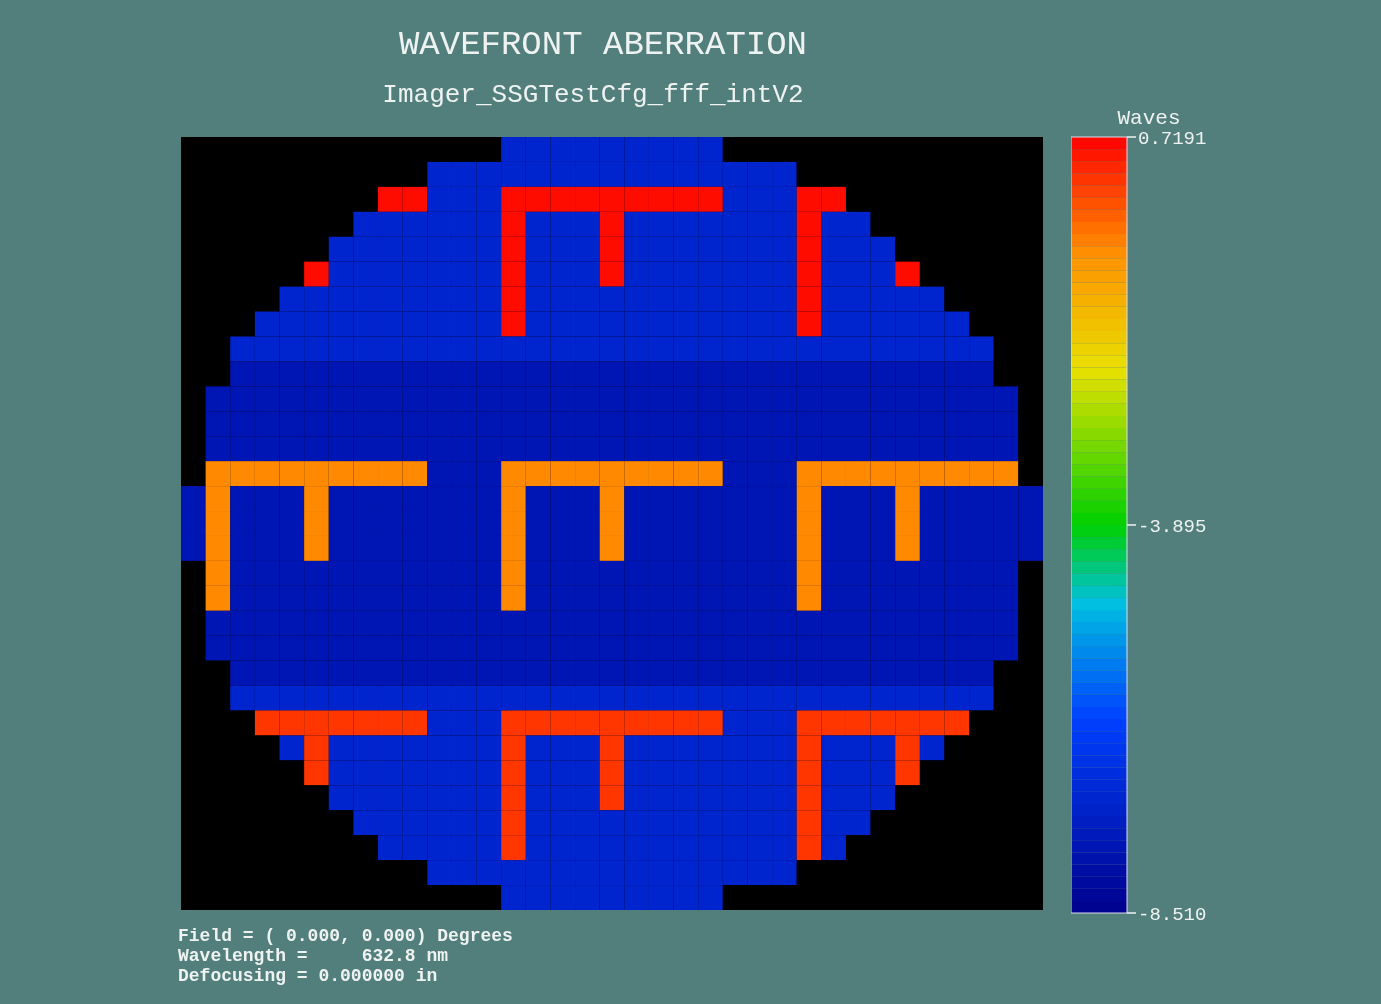  What do you see at coordinates (1172, 138) in the screenshot?
I see `color-bar-label: 0.7191` at bounding box center [1172, 138].